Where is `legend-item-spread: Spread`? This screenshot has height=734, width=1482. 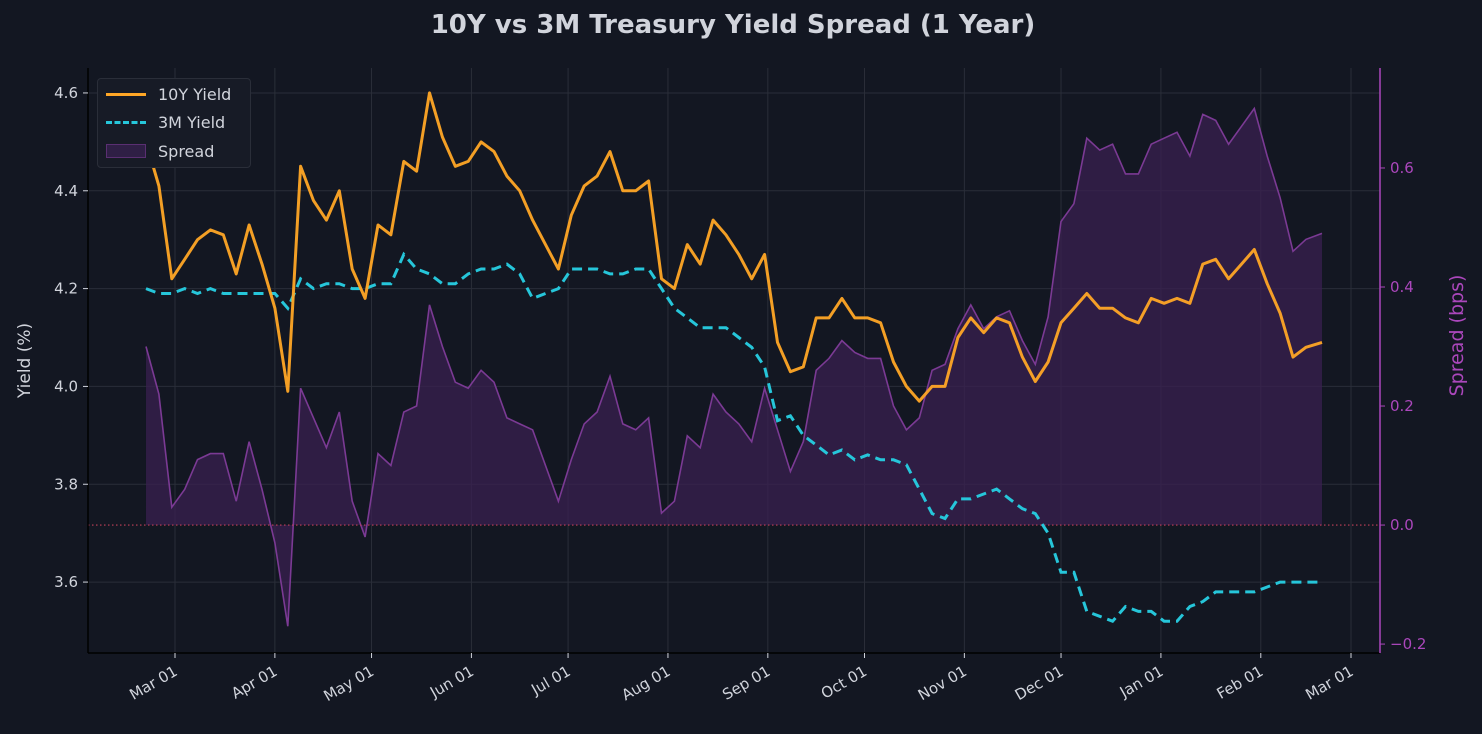
legend-item-spread: Spread is located at coordinates (160, 151).